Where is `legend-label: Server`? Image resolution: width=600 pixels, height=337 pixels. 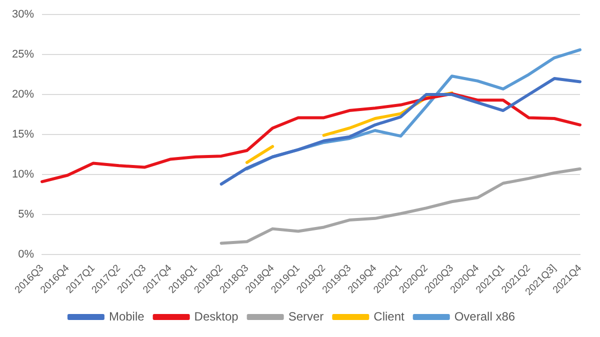 legend-label: Server is located at coordinates (306, 316).